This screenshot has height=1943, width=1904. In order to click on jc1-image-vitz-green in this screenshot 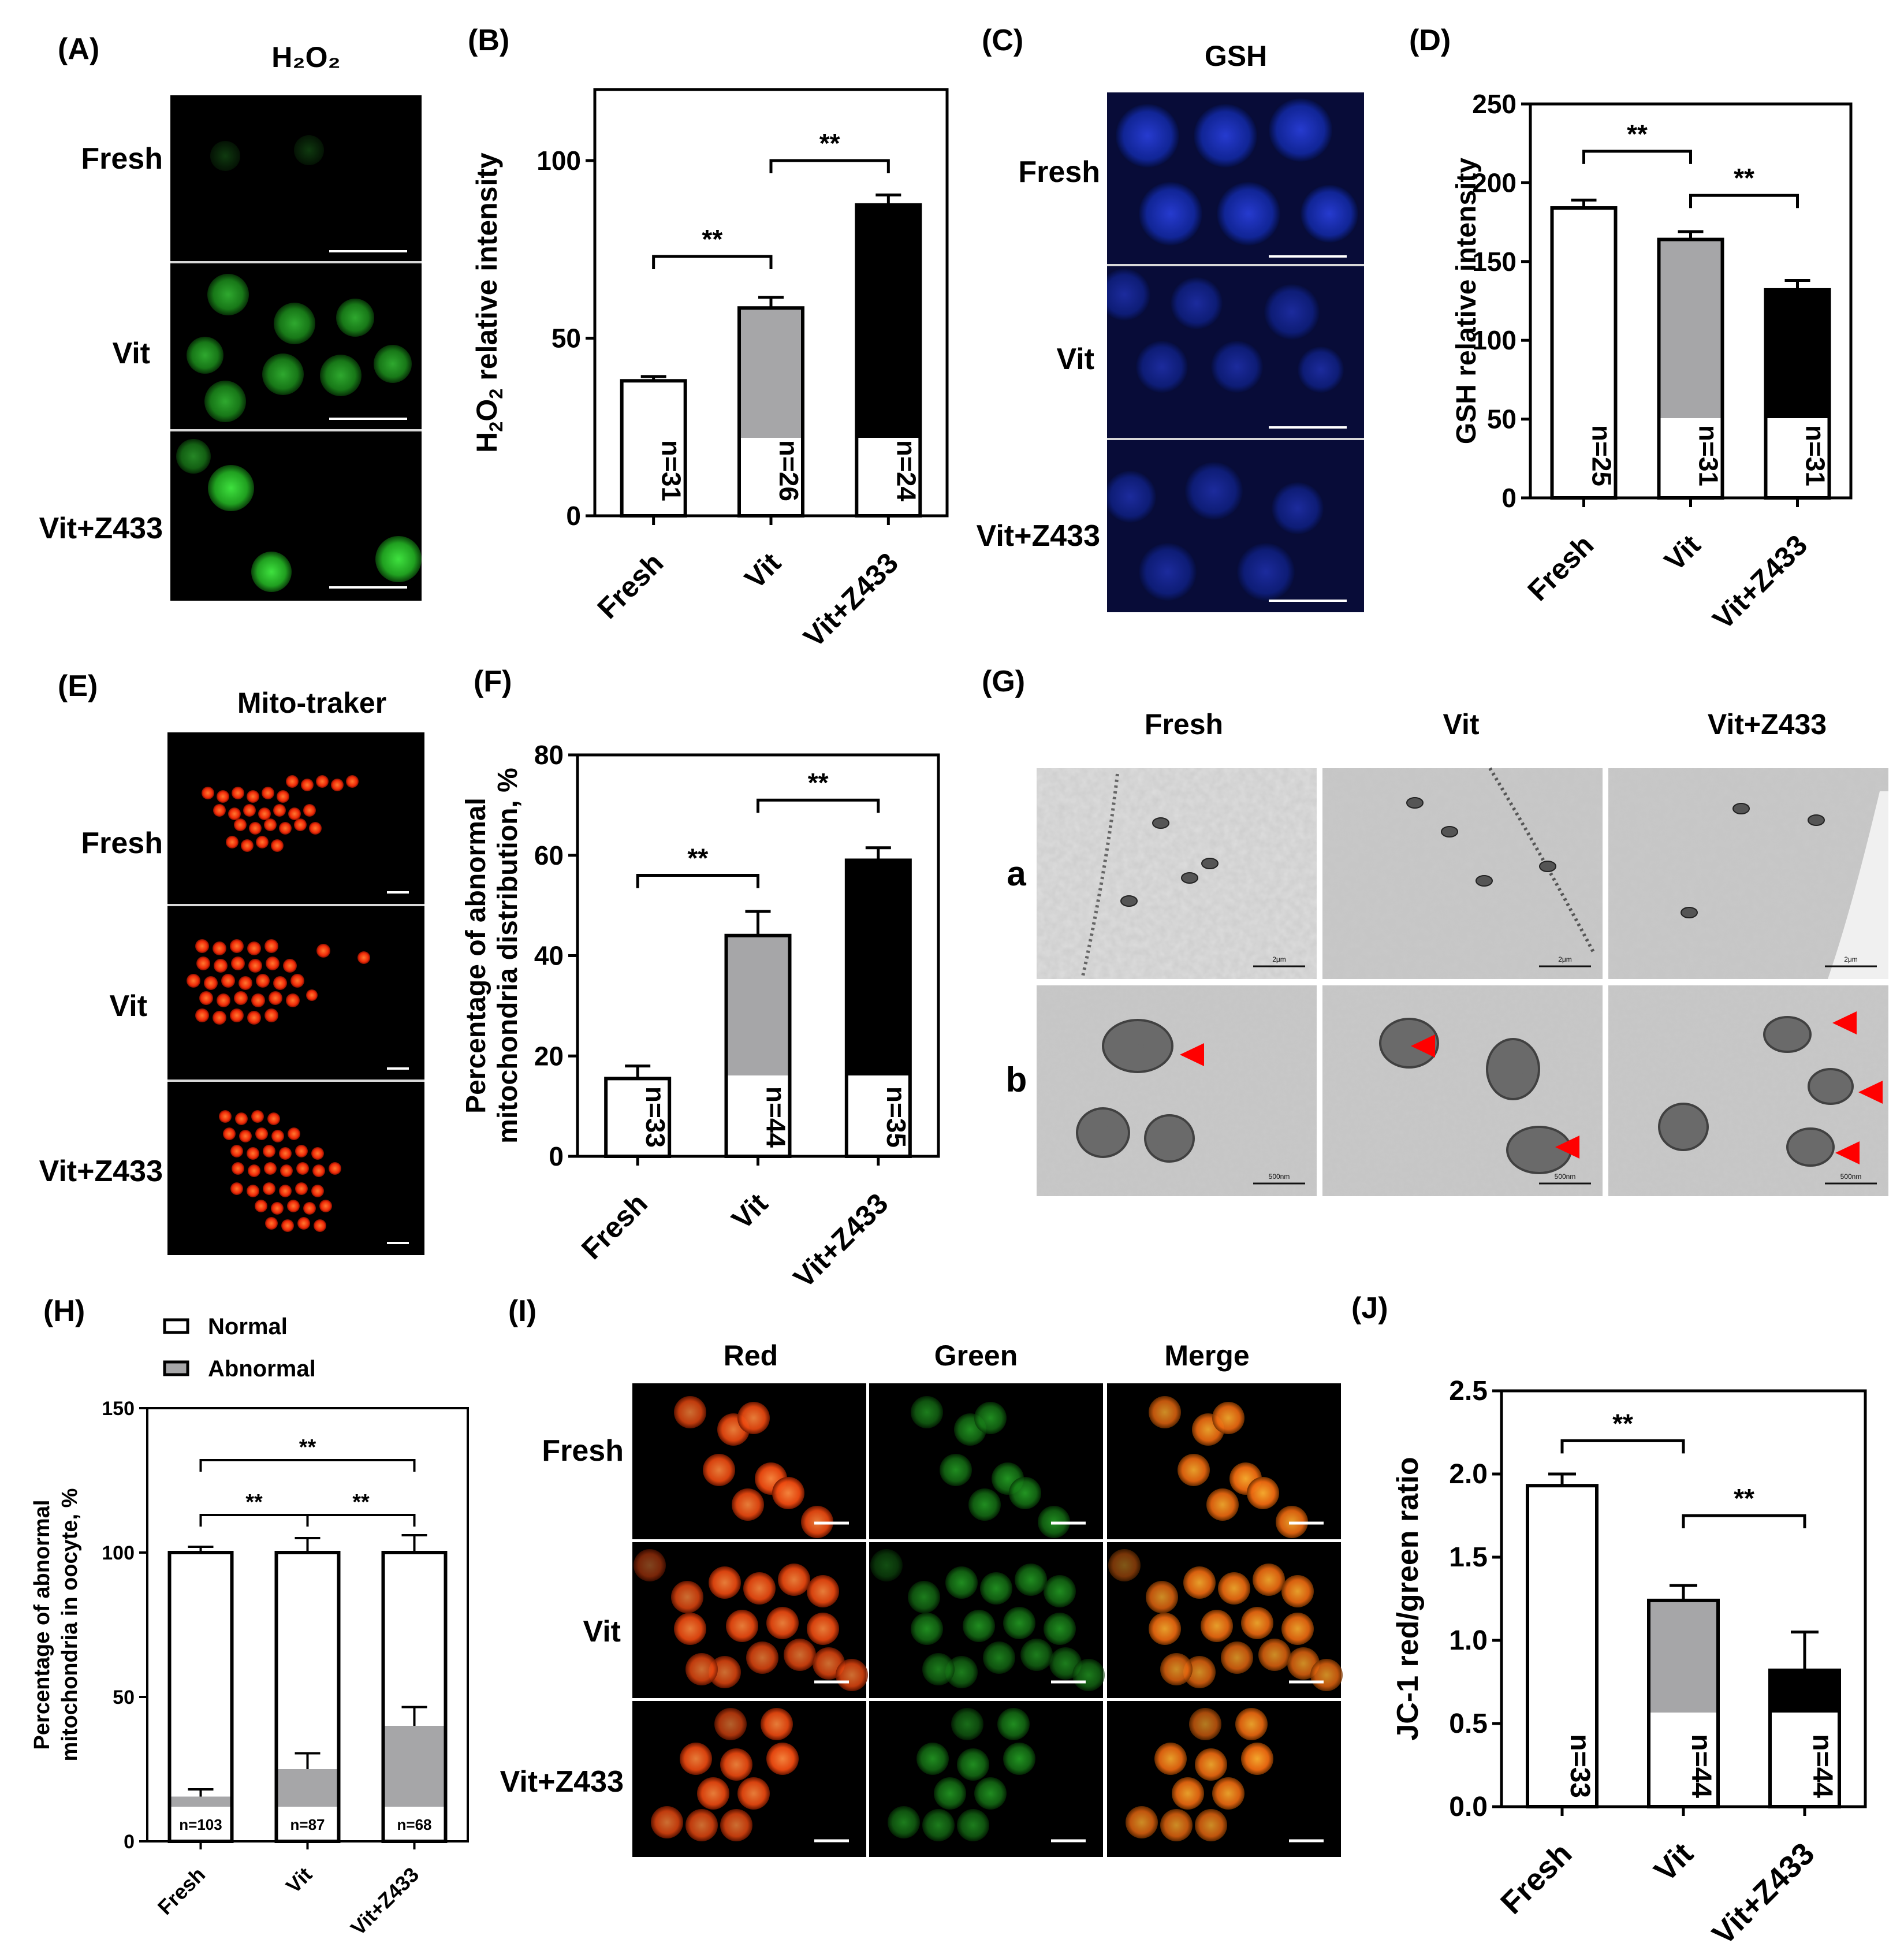, I will do `click(986, 1779)`.